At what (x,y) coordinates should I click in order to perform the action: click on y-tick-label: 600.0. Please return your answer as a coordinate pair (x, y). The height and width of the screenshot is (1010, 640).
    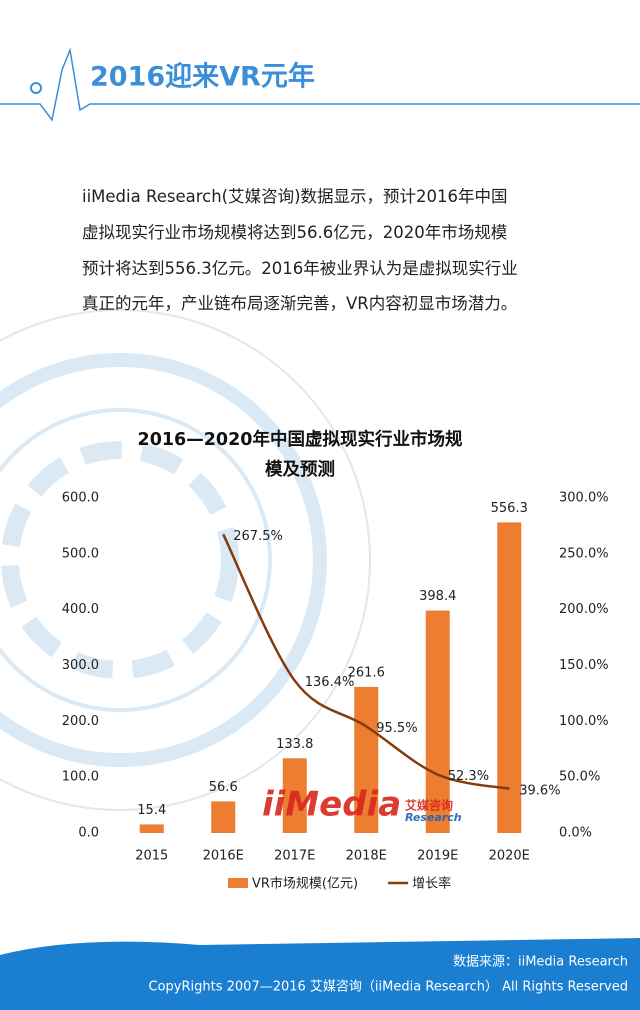
    Looking at the image, I should click on (80, 498).